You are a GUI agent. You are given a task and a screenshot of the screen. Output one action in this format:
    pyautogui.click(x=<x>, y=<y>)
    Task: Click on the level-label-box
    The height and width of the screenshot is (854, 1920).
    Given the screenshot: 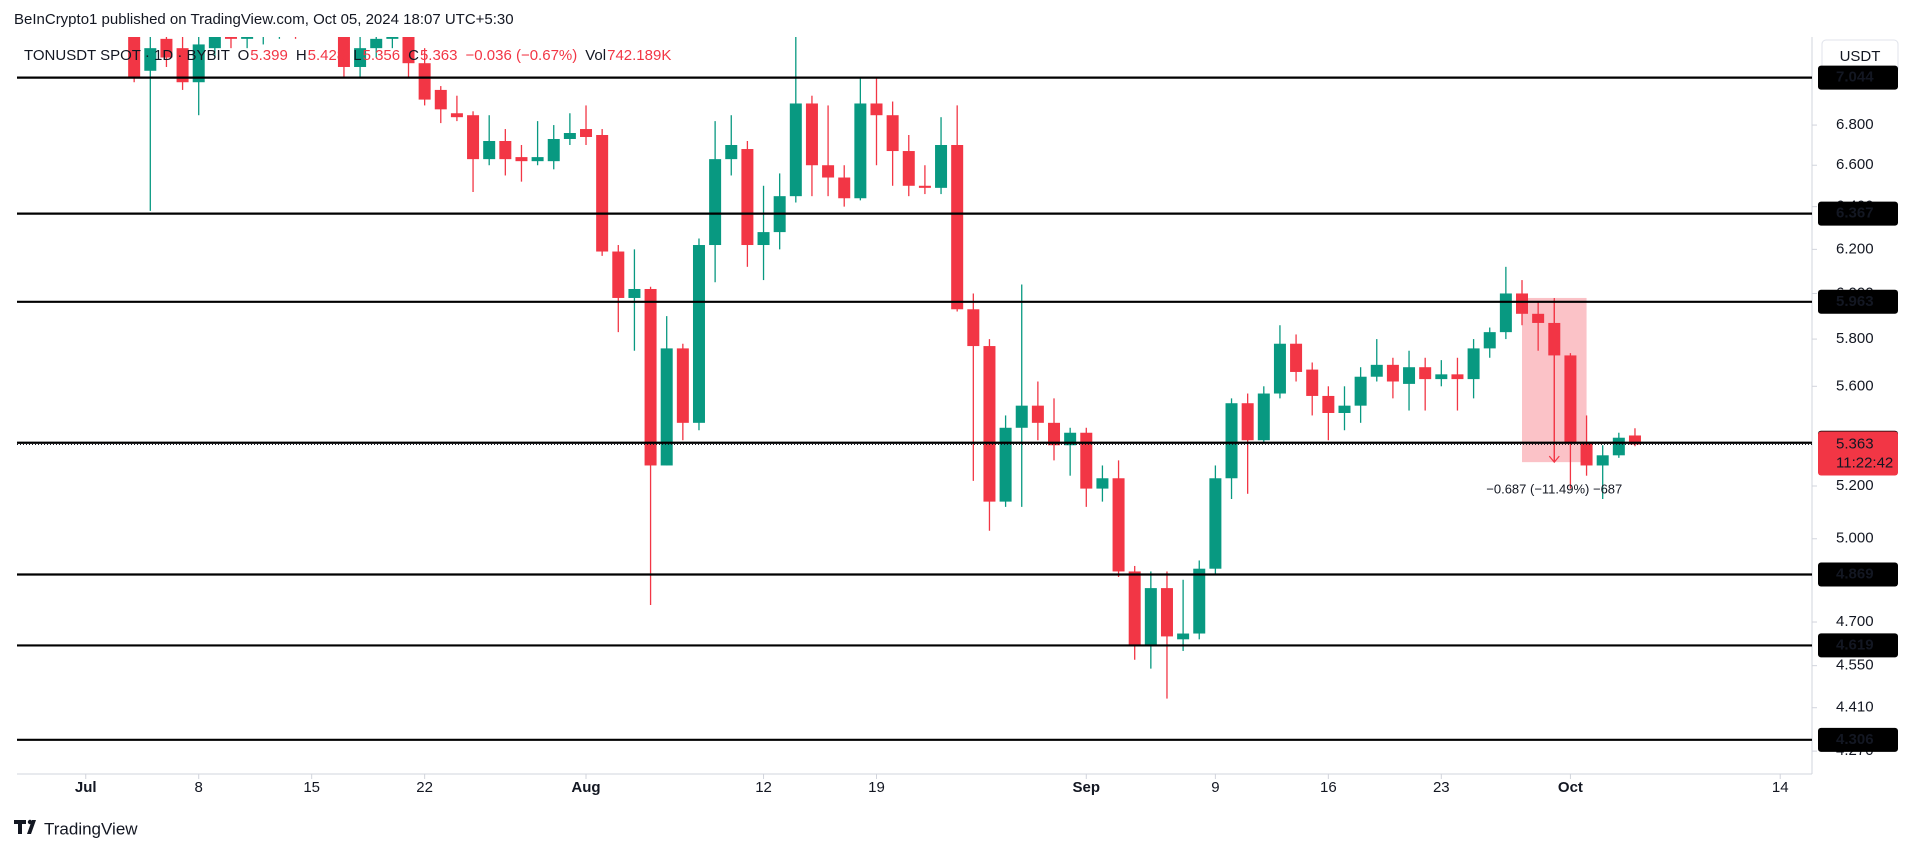 What is the action you would take?
    pyautogui.click(x=1858, y=213)
    